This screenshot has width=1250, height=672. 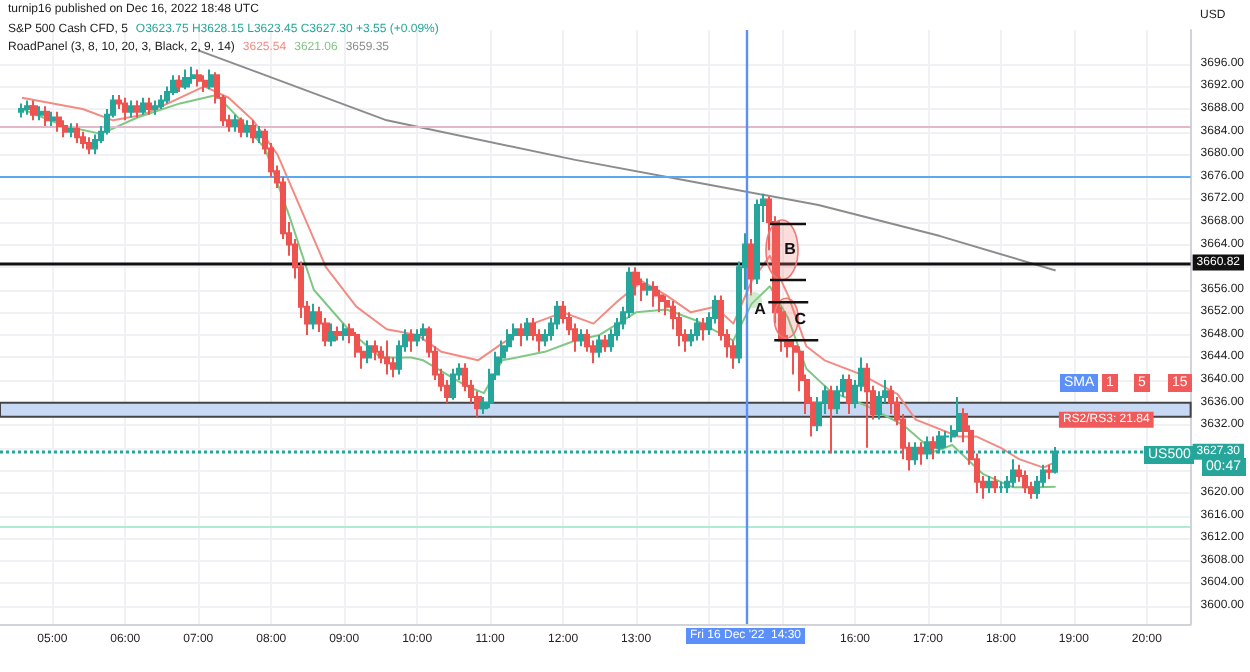 I want to click on annotation: B, so click(x=790, y=249).